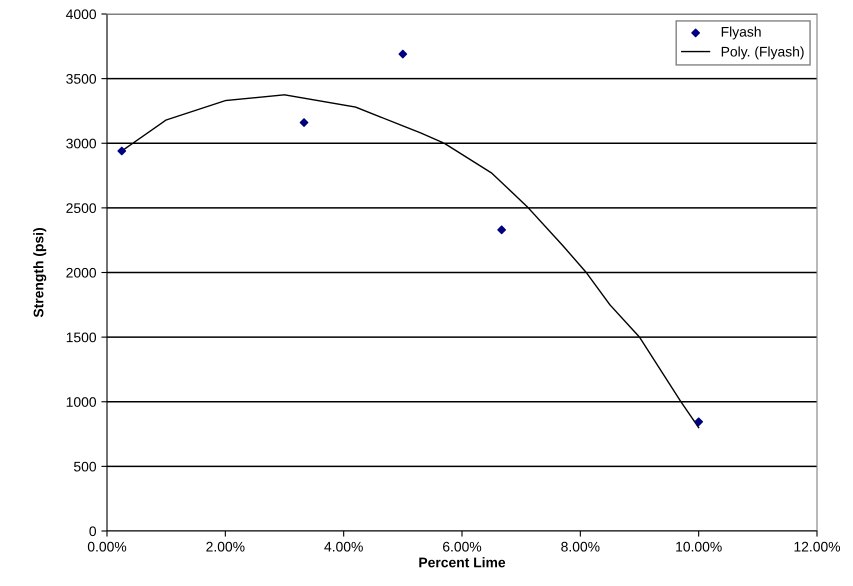 This screenshot has width=853, height=586. I want to click on y-tick-label: 2000, so click(81, 273).